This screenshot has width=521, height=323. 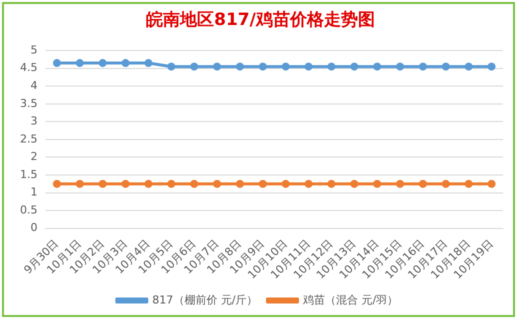 What do you see at coordinates (34, 157) in the screenshot?
I see `y-tick-label: 2` at bounding box center [34, 157].